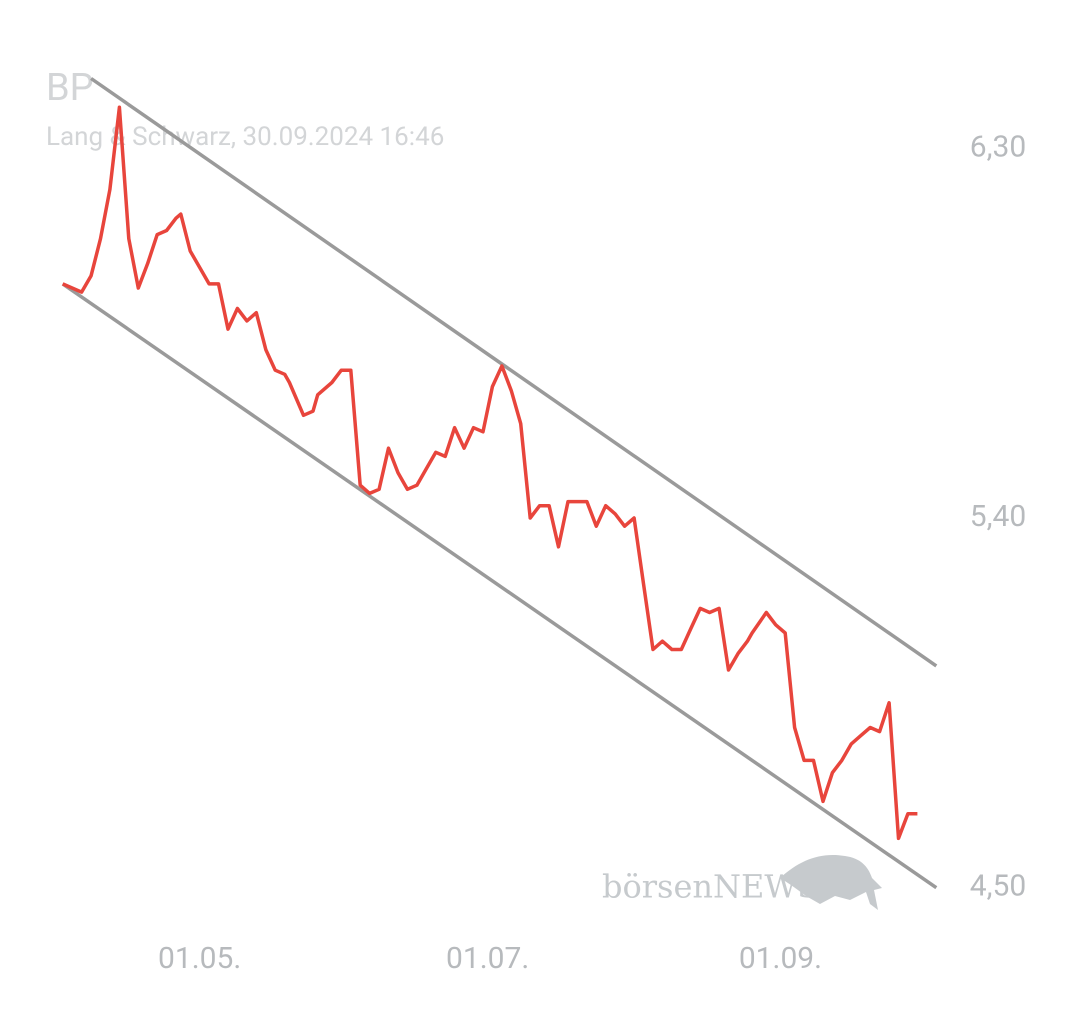 The width and height of the screenshot is (1080, 1013). I want to click on watermark-bull, so click(831, 882).